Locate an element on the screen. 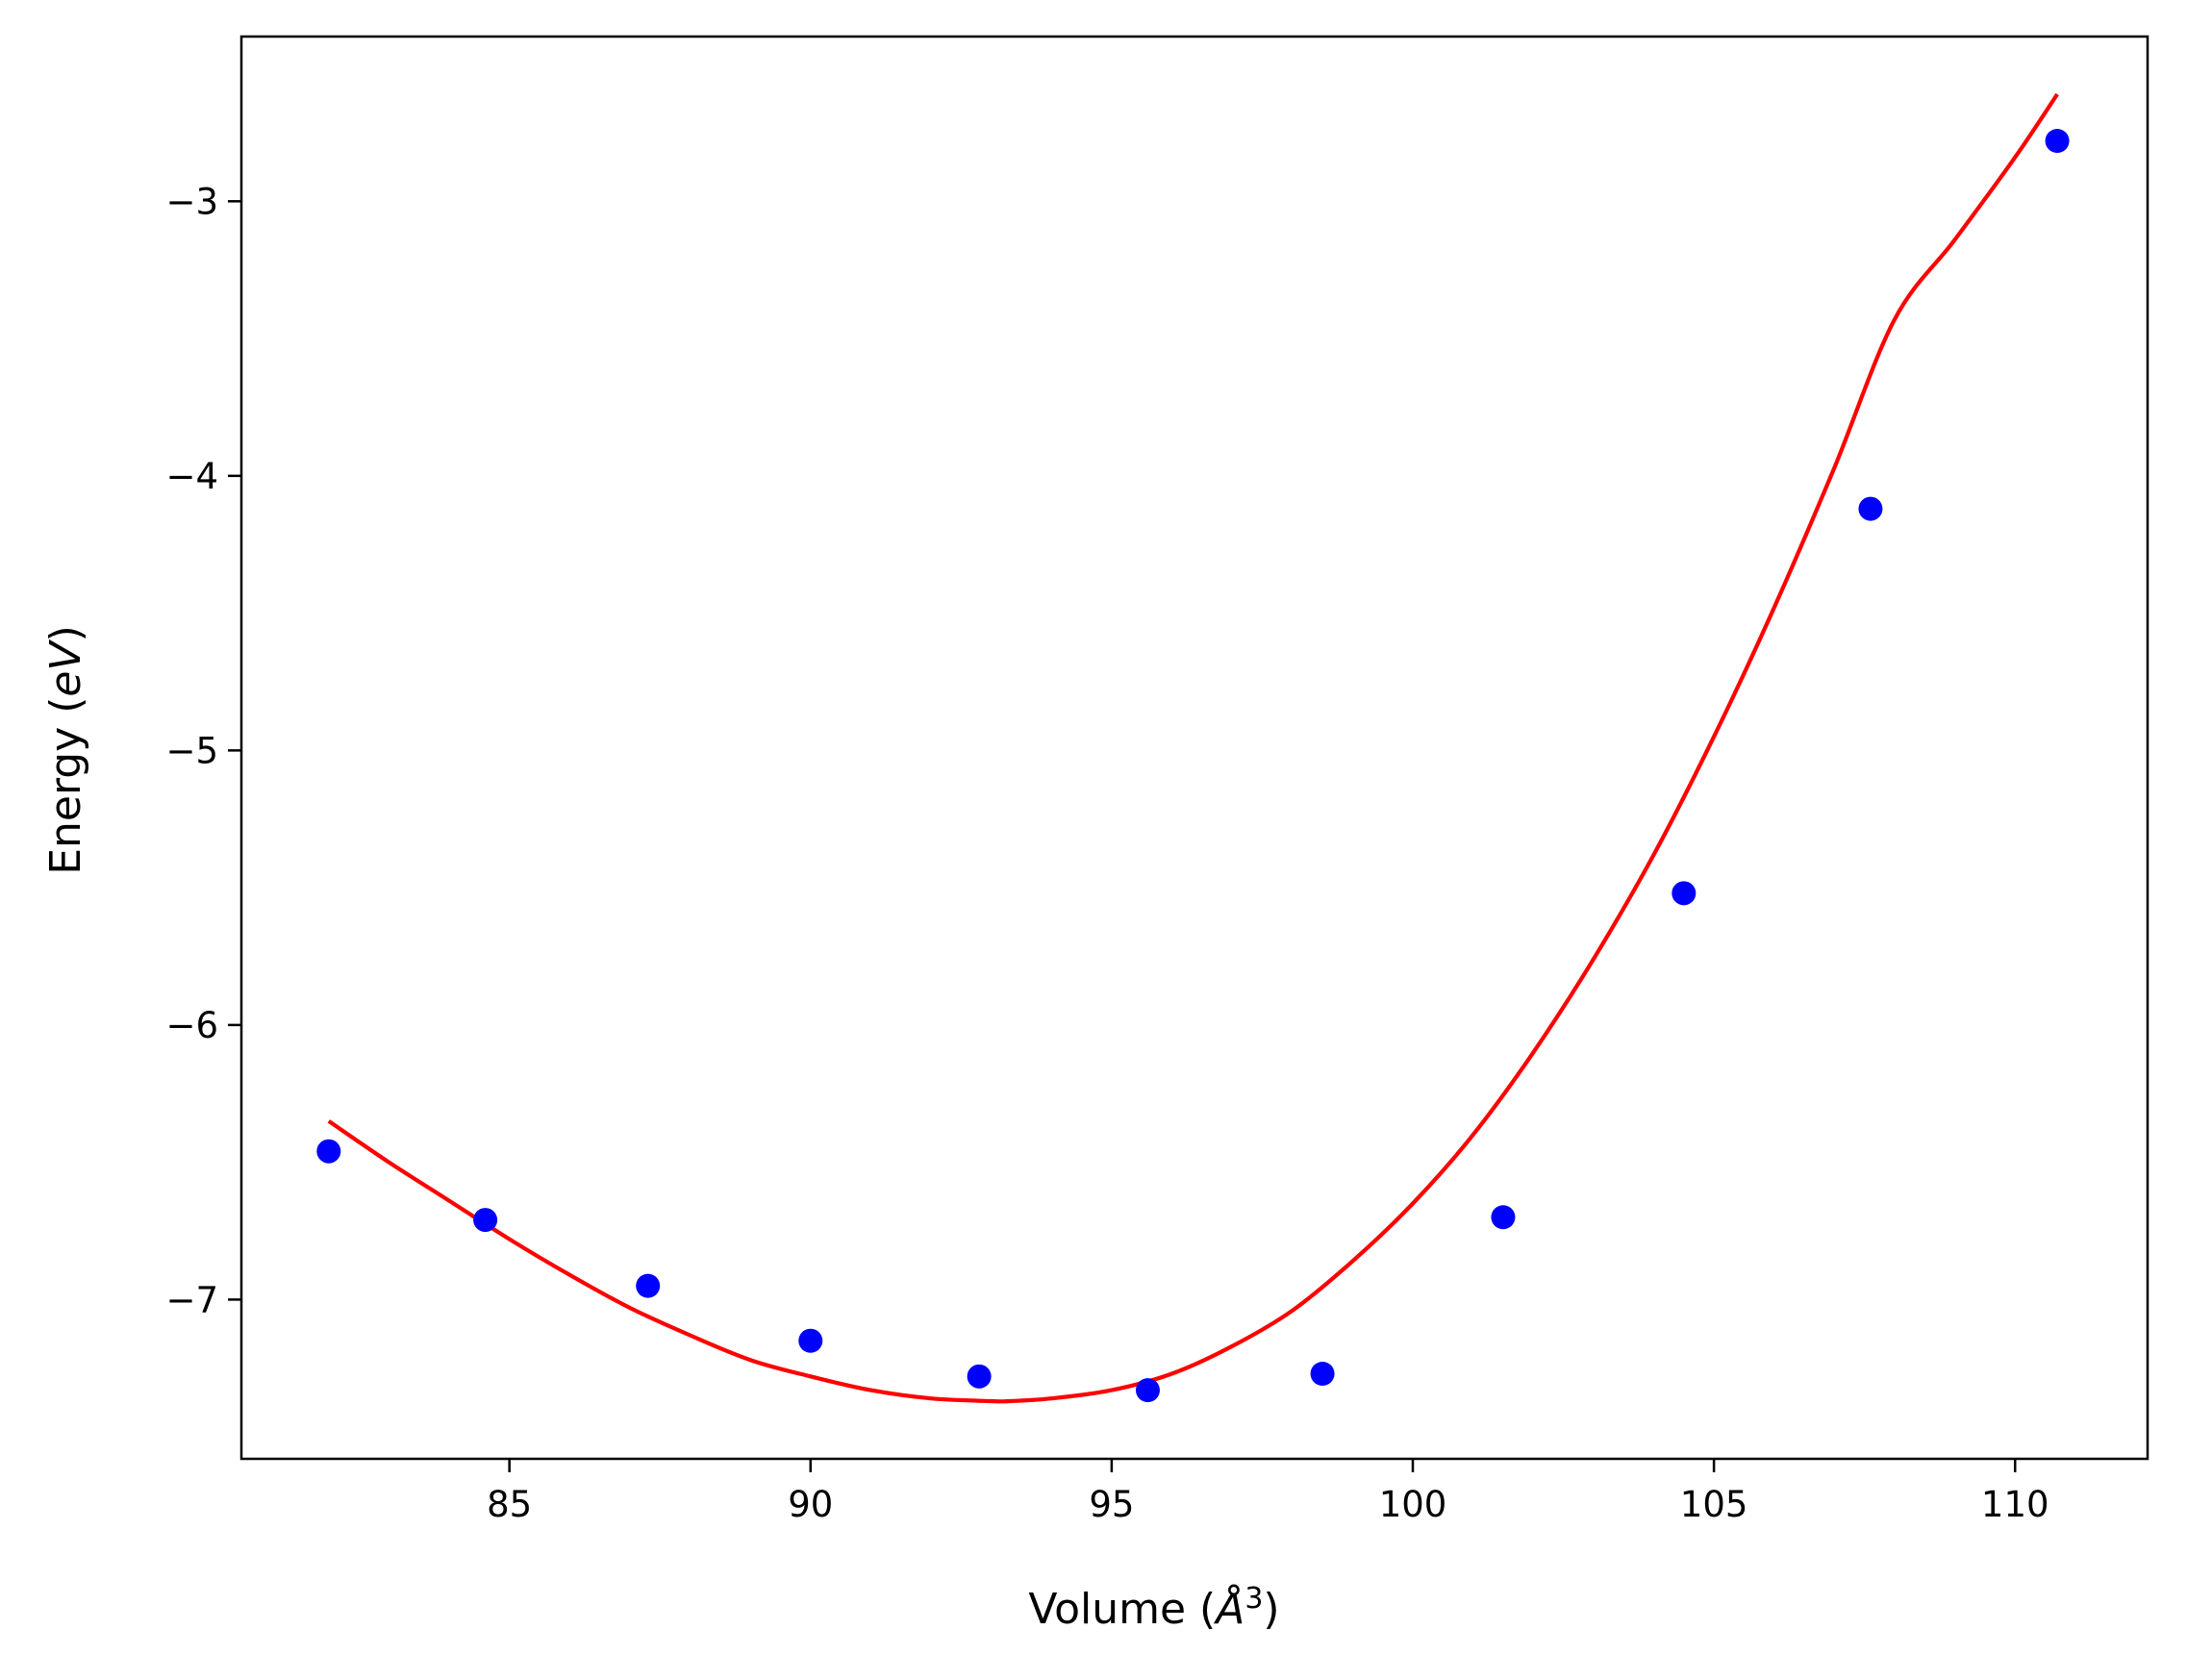 The height and width of the screenshot is (1680, 2187). x-tick-label: 100 is located at coordinates (1413, 1505).